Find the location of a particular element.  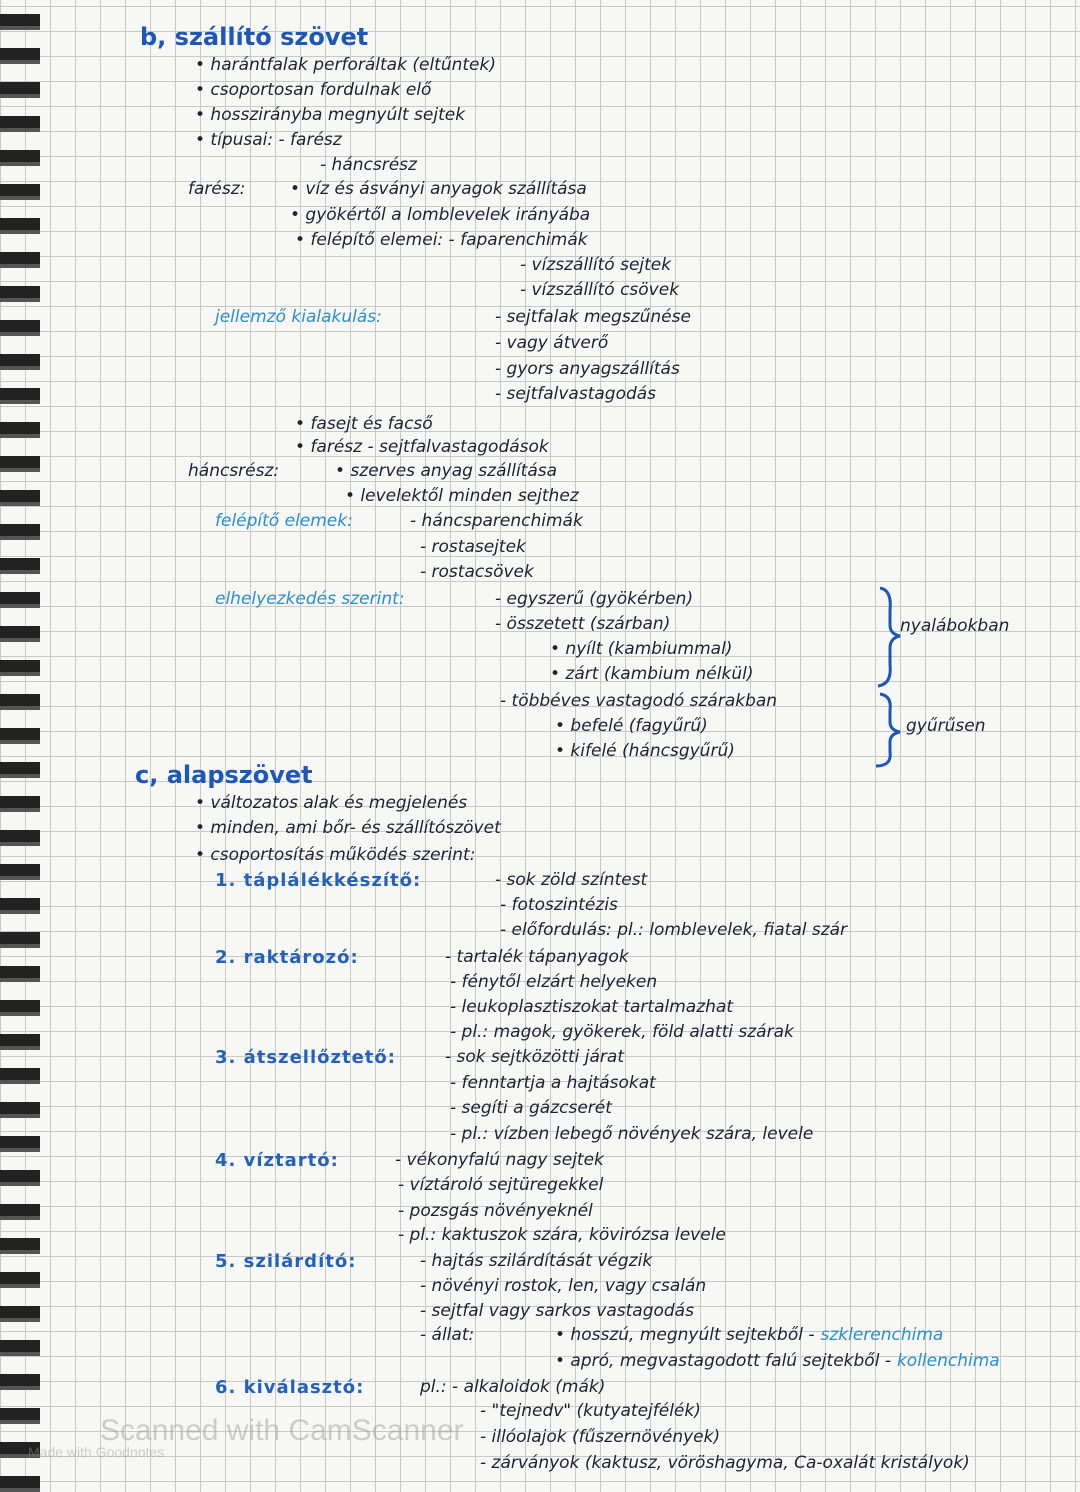

note-line: • levelektől minden sejthez is located at coordinates (462, 496).